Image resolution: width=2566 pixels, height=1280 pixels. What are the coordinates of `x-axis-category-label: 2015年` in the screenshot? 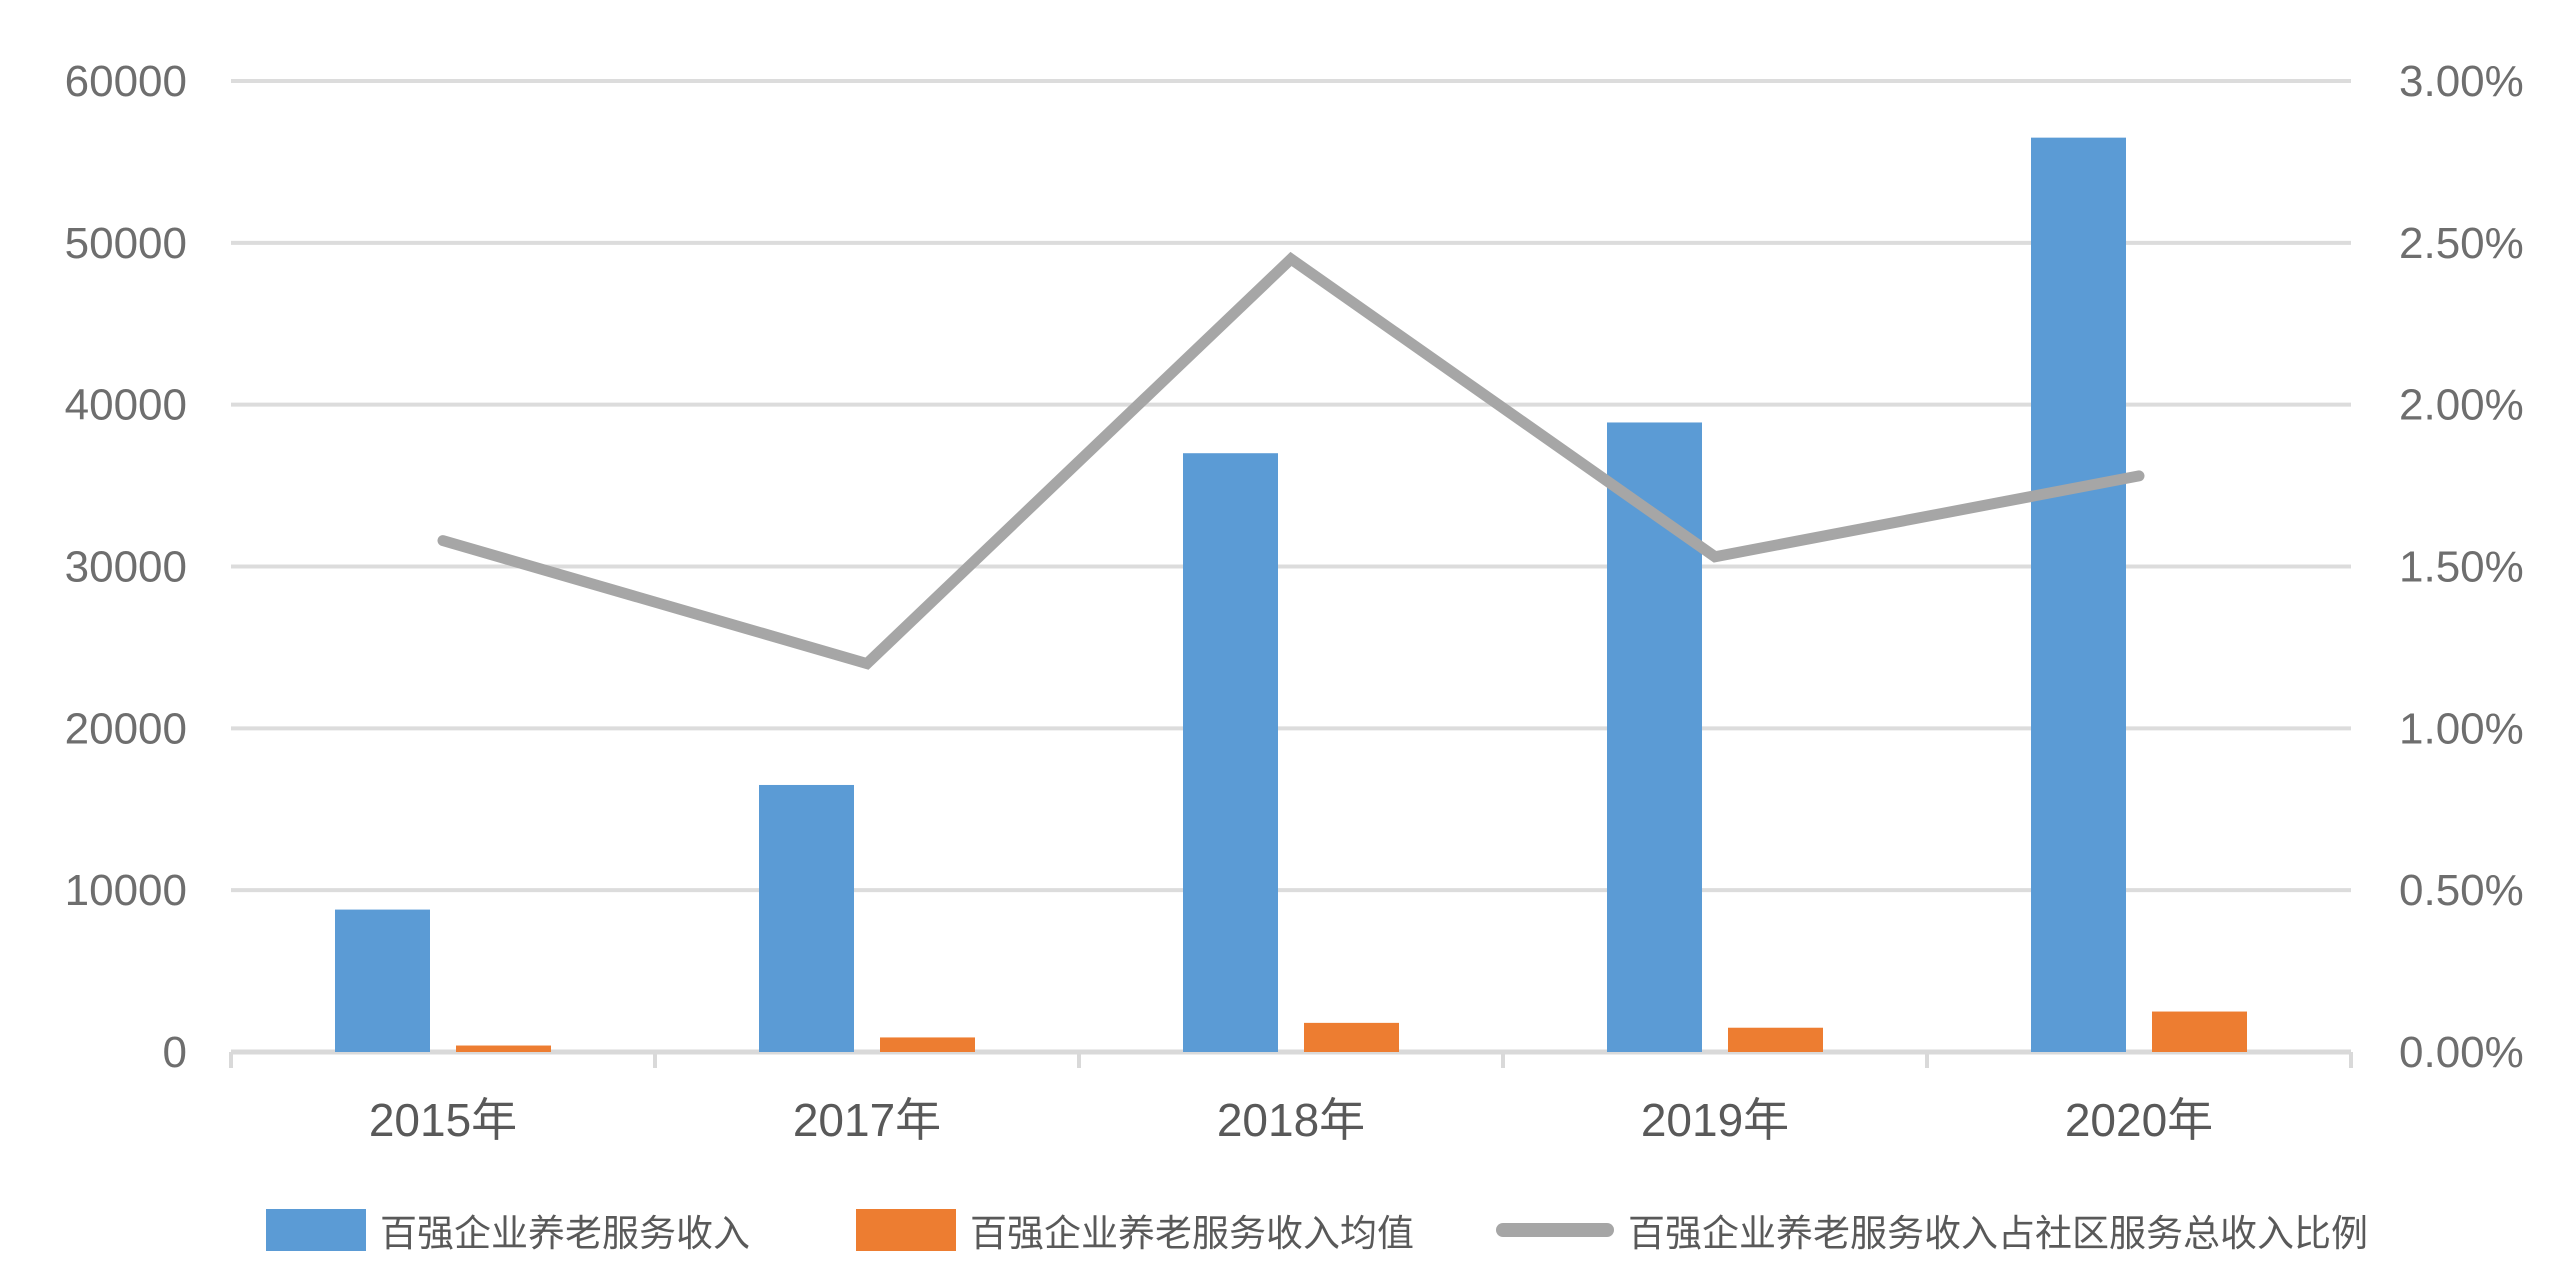 It's located at (443, 1120).